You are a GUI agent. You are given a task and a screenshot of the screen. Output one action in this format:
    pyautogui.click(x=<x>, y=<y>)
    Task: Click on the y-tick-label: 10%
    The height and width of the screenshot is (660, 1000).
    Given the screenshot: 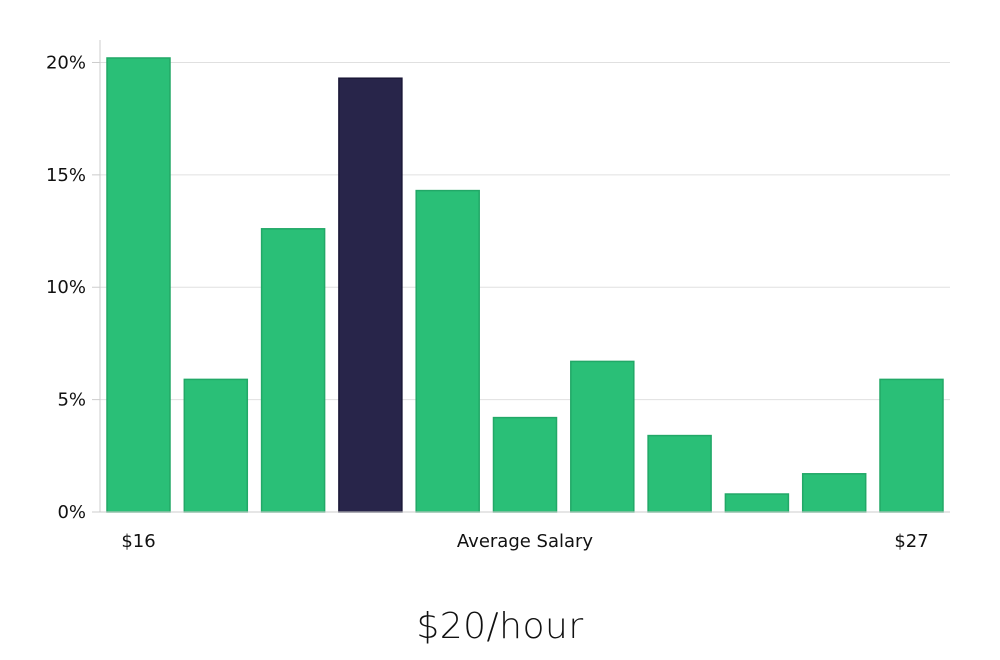 What is the action you would take?
    pyautogui.click(x=66, y=287)
    